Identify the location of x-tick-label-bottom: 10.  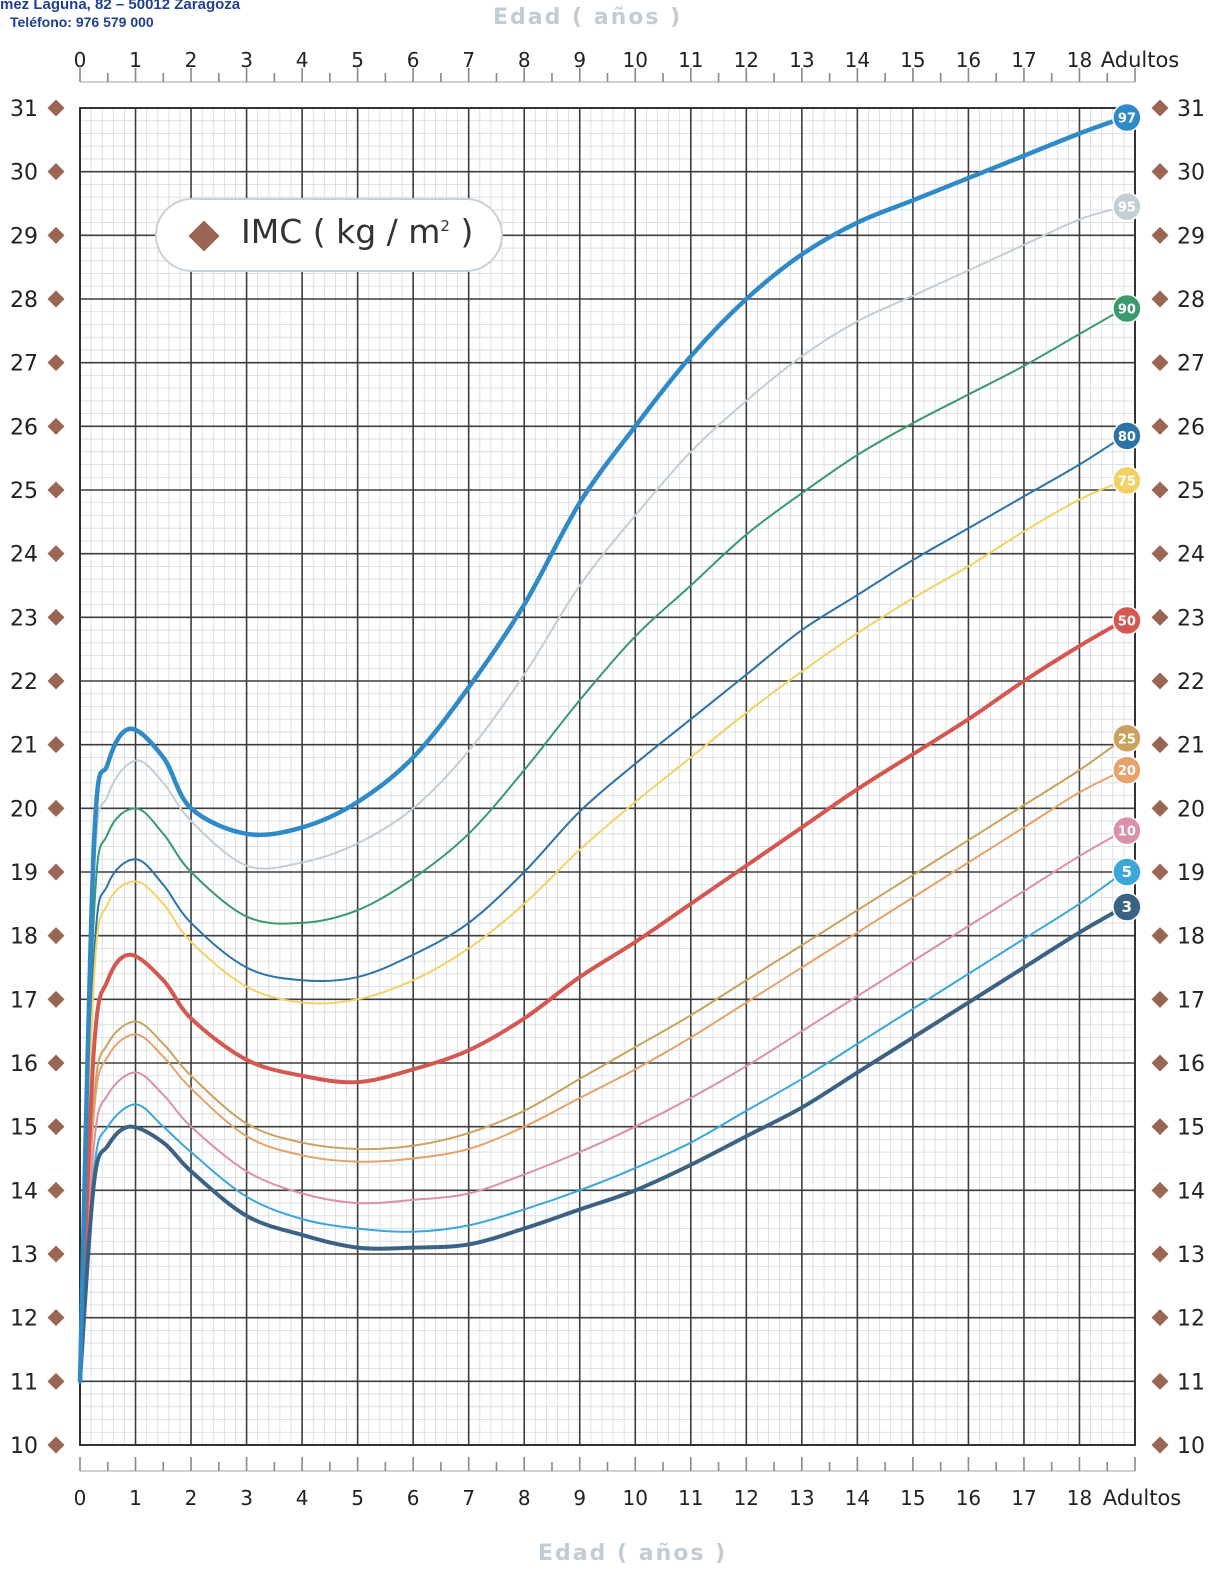
(635, 1498).